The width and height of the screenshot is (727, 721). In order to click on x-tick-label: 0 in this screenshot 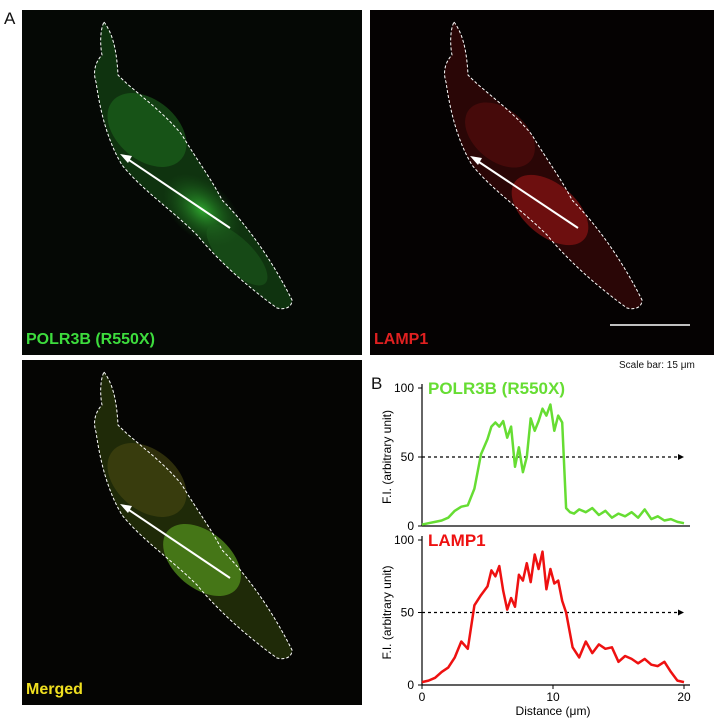, I will do `click(422, 697)`.